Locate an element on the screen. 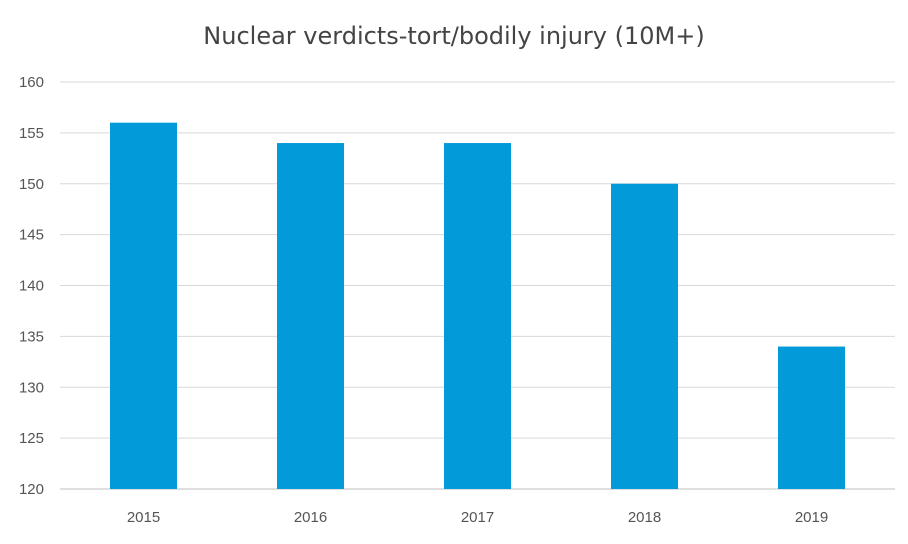  y-tick-label: 130 is located at coordinates (31, 387).